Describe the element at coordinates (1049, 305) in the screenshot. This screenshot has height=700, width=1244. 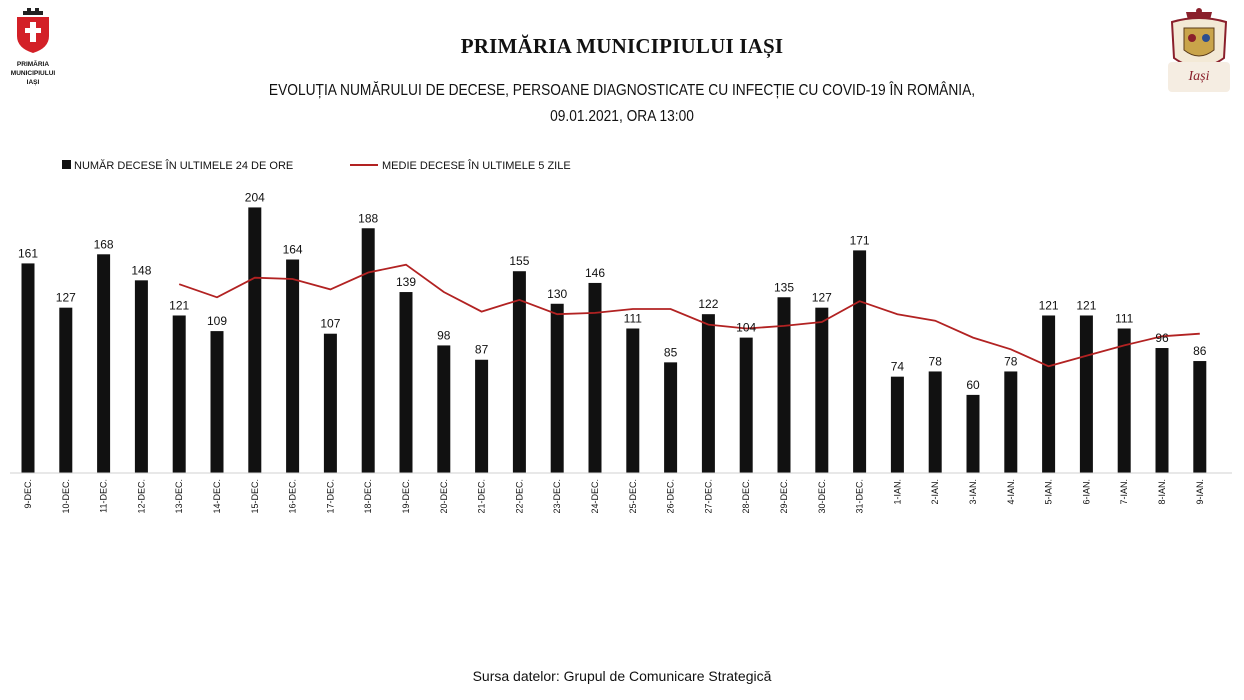
I see `value-label-5-IAN.: 121` at that location.